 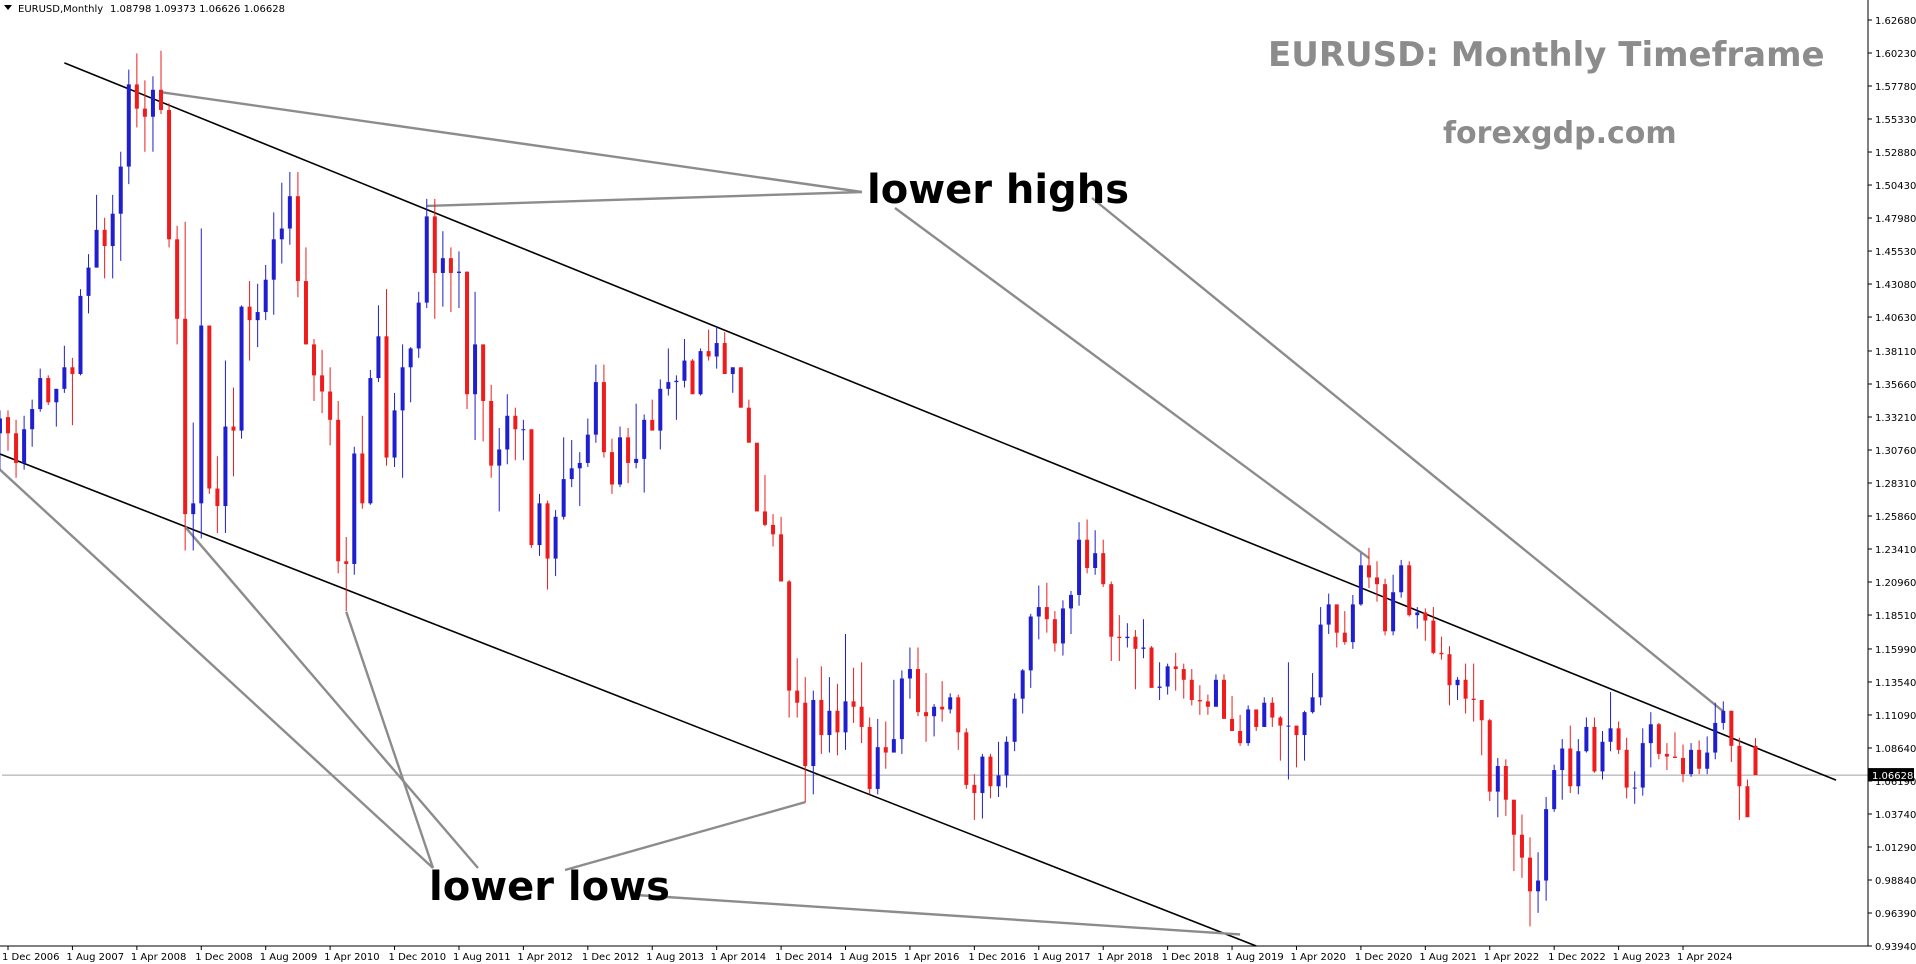 I want to click on price-tick-label: 1.03740, so click(x=1895, y=815).